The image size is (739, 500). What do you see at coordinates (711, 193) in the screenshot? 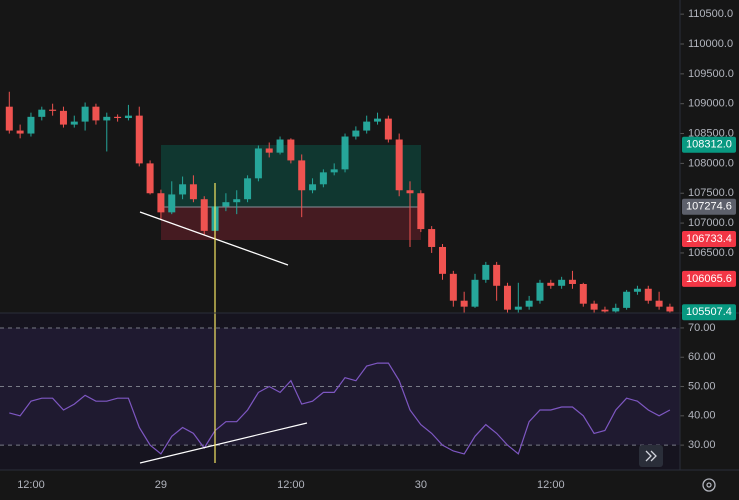
I see `y-tick-label: 107500.0` at bounding box center [711, 193].